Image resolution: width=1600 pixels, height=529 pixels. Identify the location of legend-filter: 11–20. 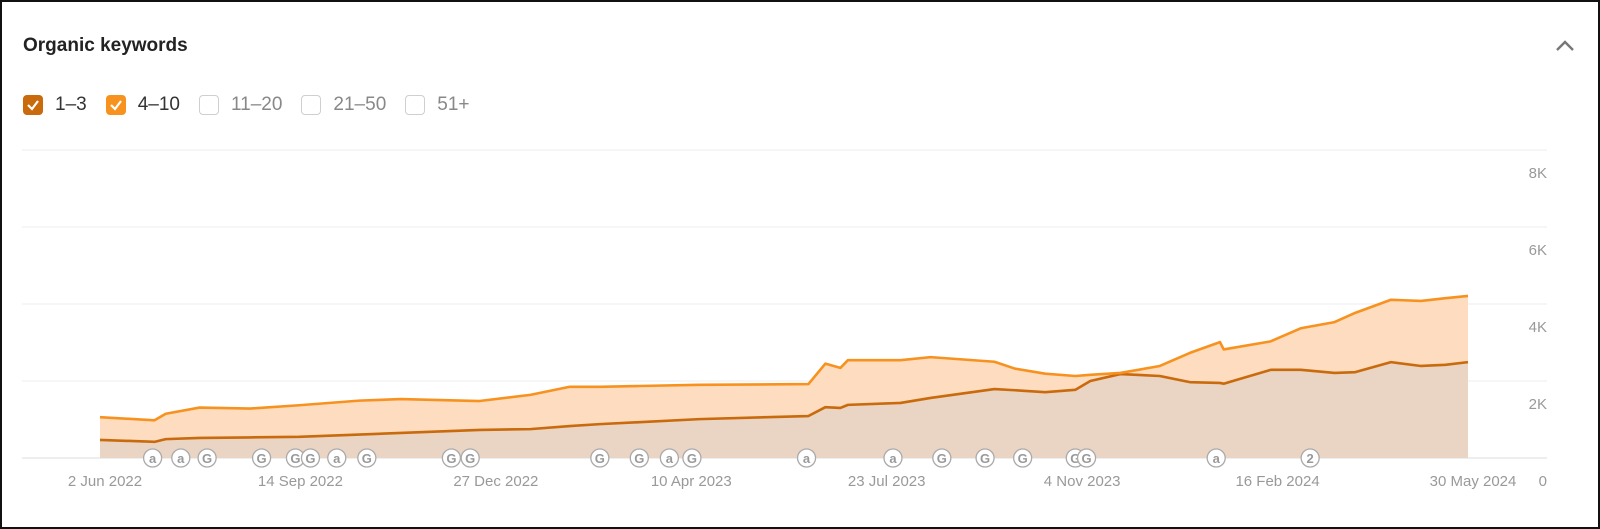
(240, 105).